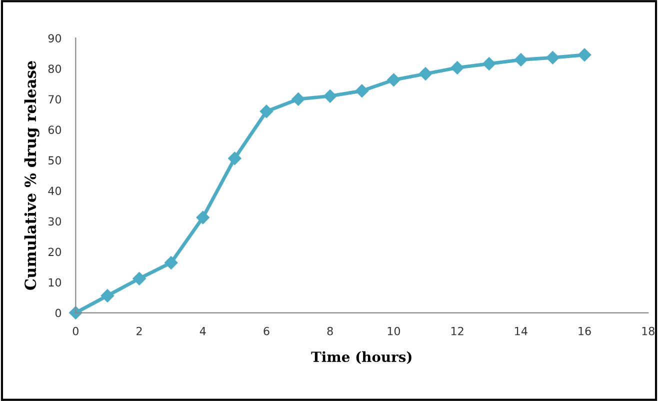  Describe the element at coordinates (55, 99) in the screenshot. I see `y-tick-label: 70` at that location.